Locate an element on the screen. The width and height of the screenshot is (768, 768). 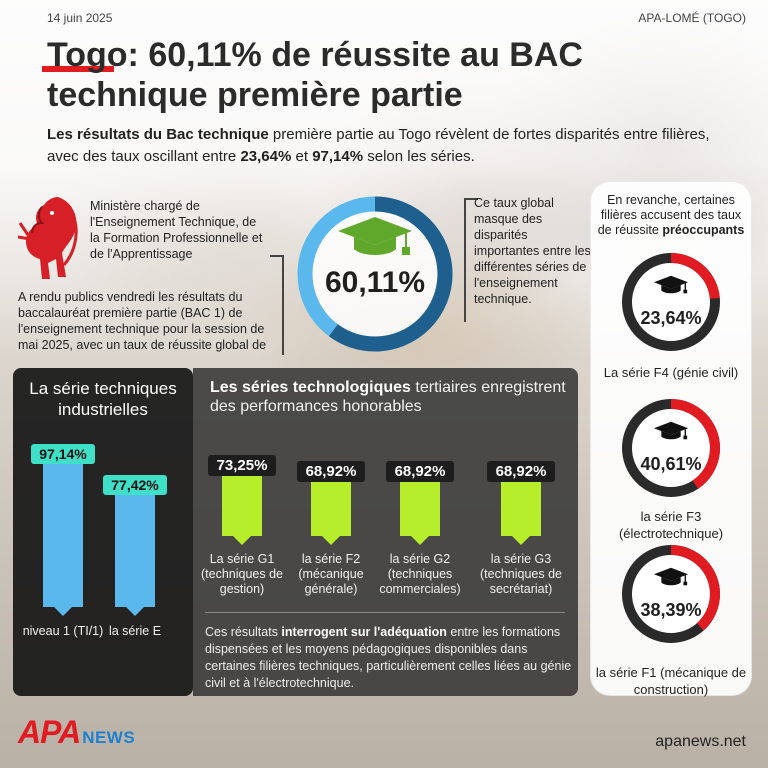
global-rate-arc is located at coordinates (375, 274).